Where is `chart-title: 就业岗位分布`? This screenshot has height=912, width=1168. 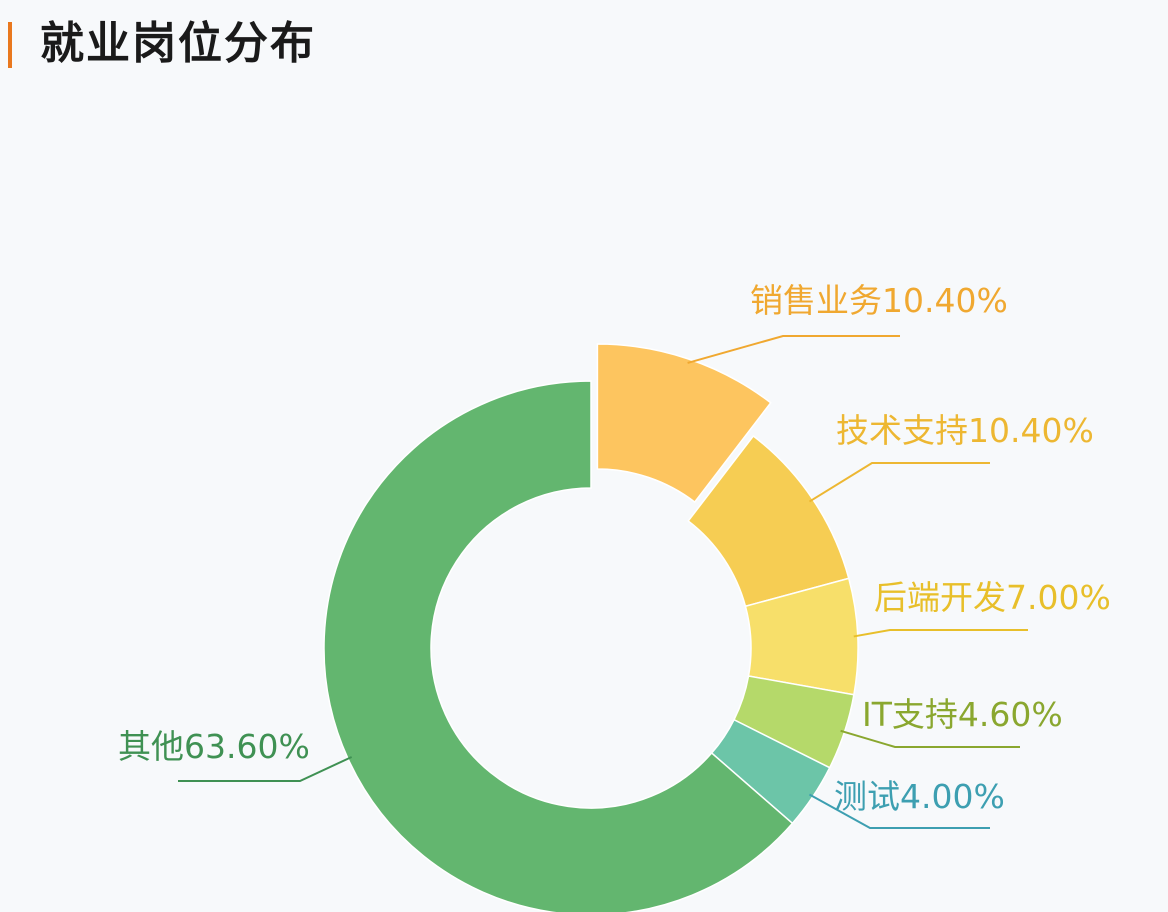
chart-title: 就业岗位分布 is located at coordinates (178, 43).